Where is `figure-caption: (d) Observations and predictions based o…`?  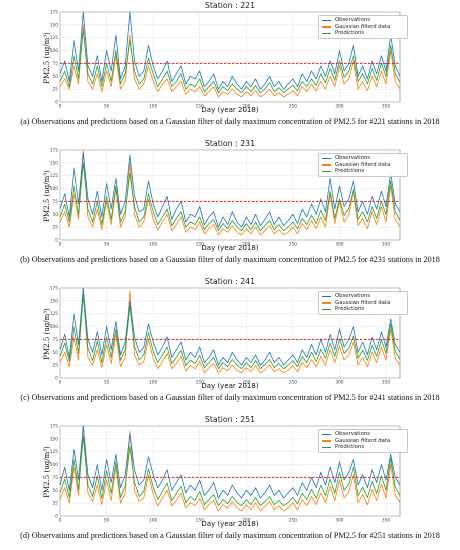 figure-caption: (d) Observations and predictions based o… is located at coordinates (230, 535).